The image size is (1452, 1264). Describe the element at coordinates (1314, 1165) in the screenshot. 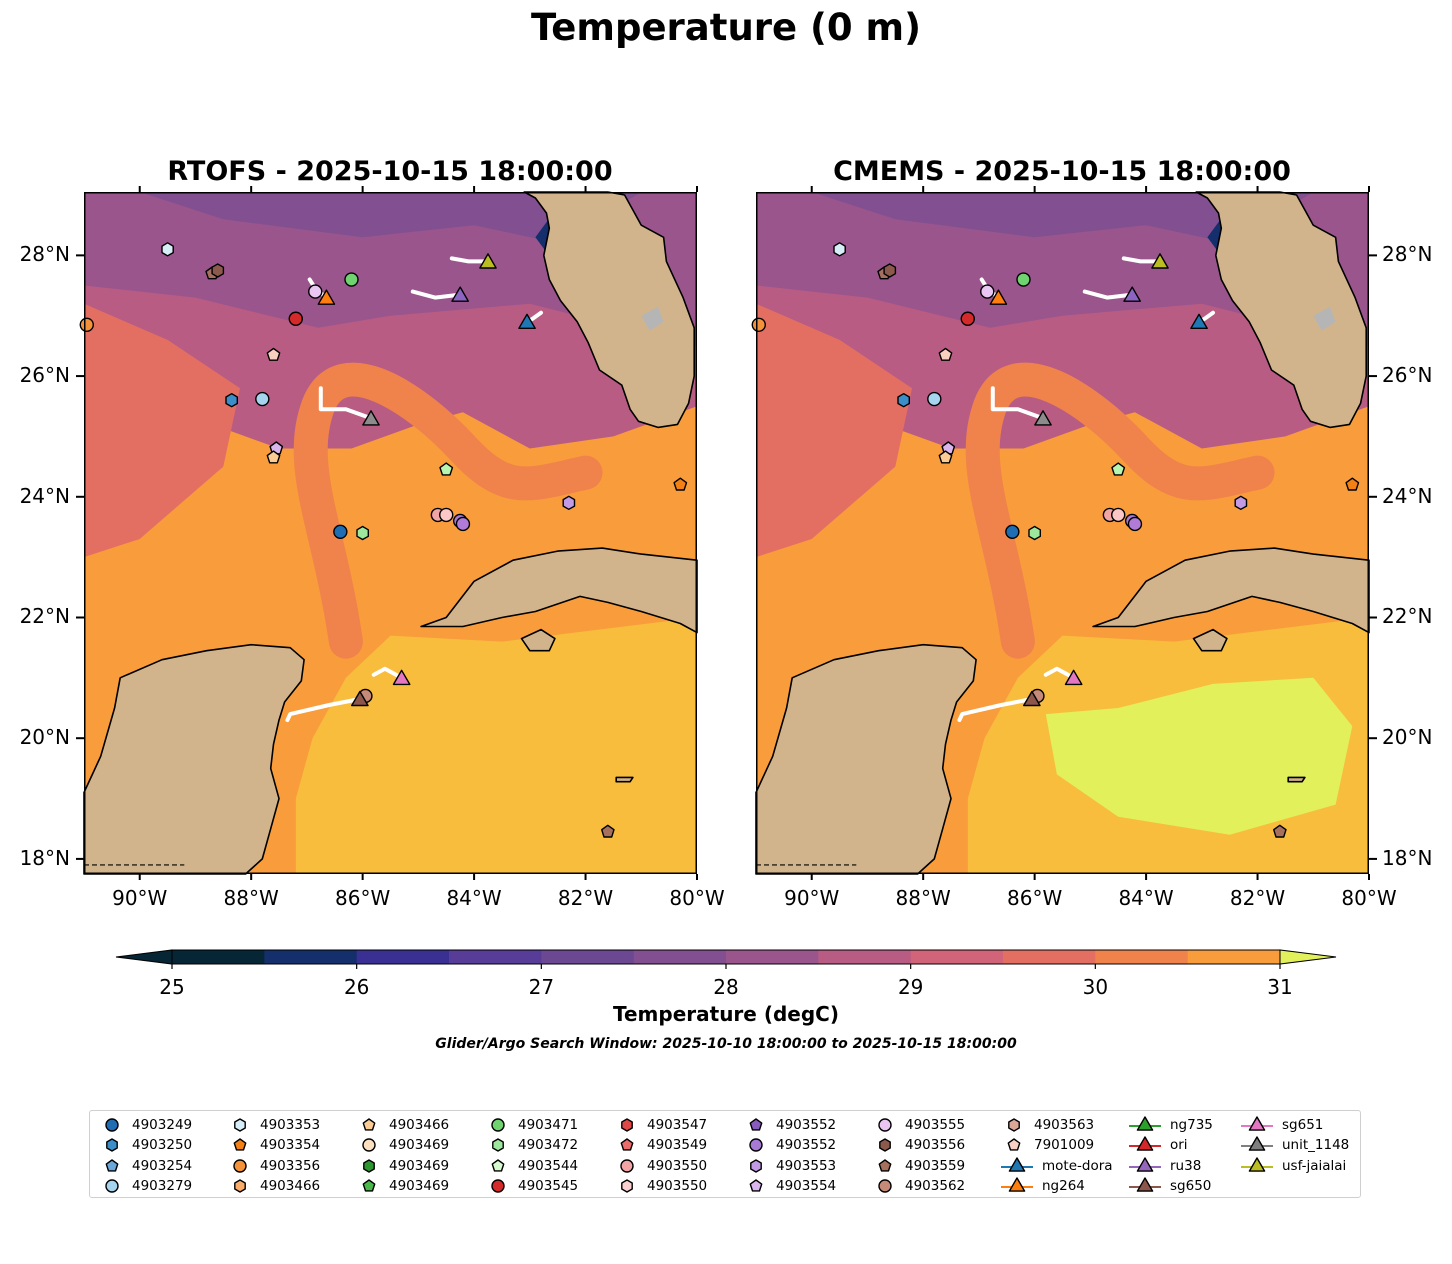

I see `legend-label: usf-jaialai` at that location.